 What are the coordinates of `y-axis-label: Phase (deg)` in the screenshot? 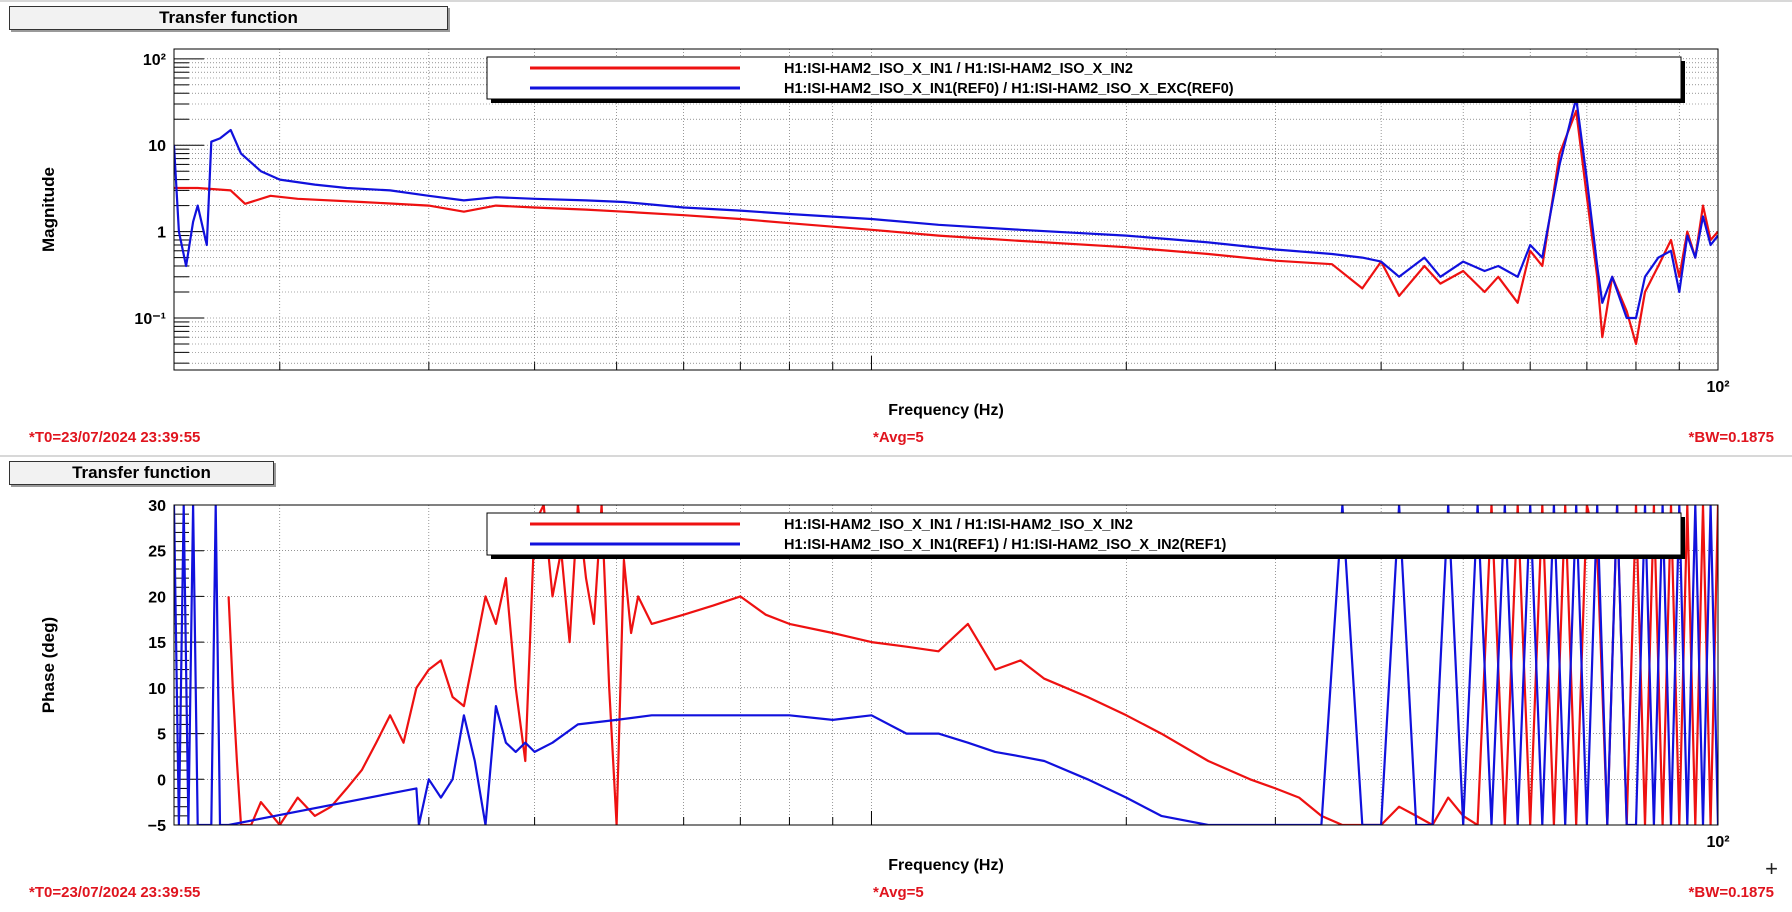 It's located at (48, 665).